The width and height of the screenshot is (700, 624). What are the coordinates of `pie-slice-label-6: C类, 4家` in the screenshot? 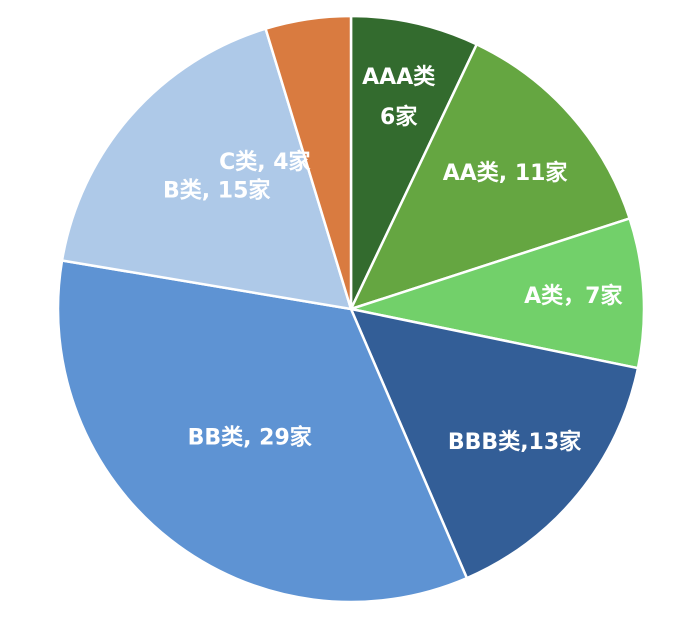 It's located at (265, 162).